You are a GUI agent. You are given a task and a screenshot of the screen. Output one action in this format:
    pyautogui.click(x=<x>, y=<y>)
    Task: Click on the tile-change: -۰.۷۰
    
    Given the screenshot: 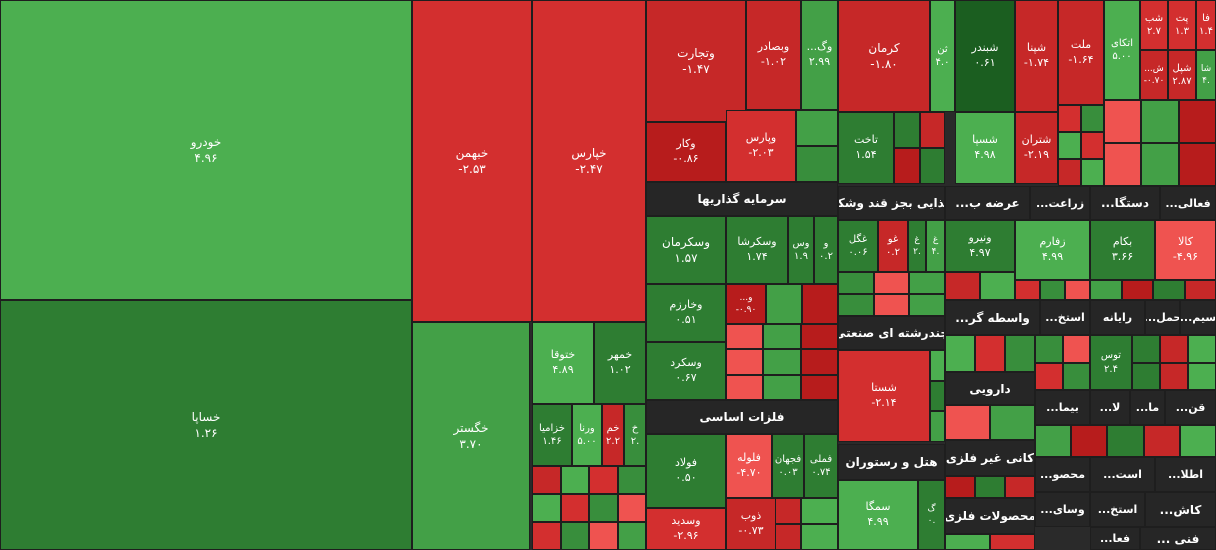 What is the action you would take?
    pyautogui.click(x=1154, y=81)
    